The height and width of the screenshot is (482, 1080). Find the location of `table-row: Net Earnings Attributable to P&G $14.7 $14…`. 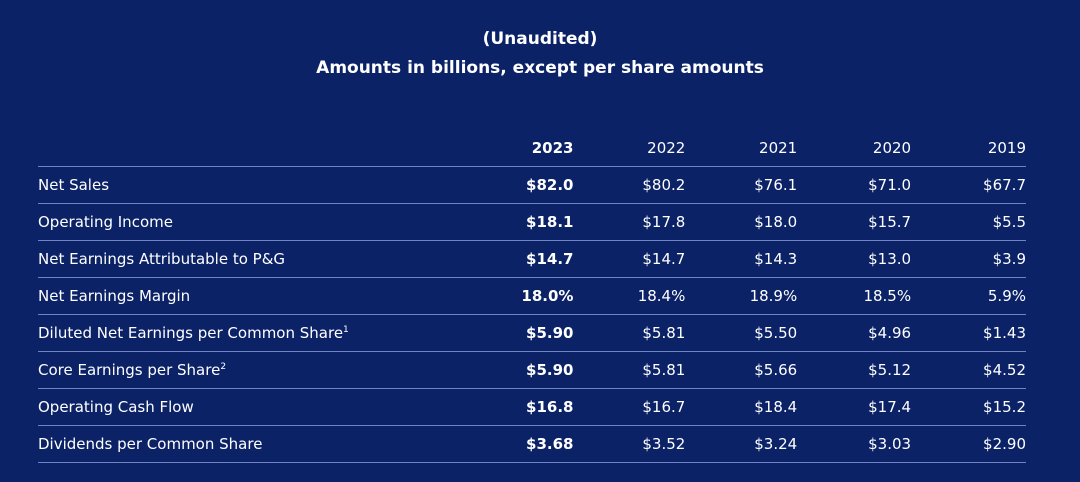

table-row: Net Earnings Attributable to P&G $14.7 $14… is located at coordinates (532, 259).